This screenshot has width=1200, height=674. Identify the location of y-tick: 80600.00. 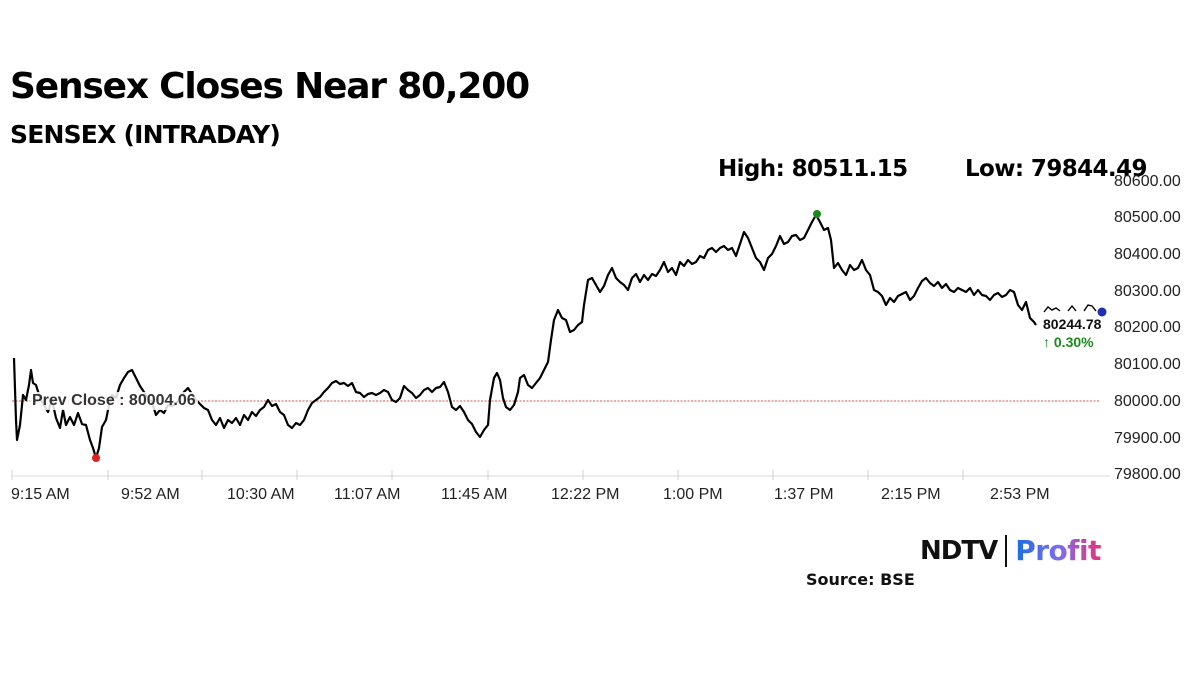
(1147, 181).